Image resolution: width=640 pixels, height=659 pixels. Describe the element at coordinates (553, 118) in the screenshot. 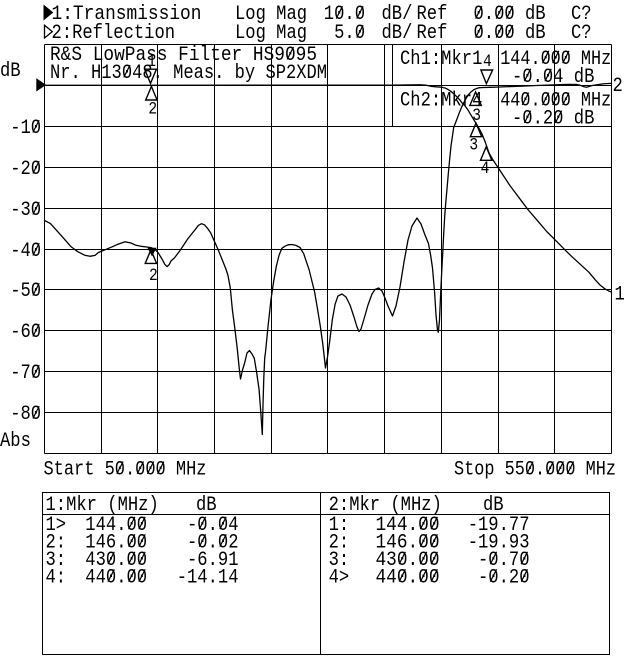

I see `svg-text: -0.20 dB` at that location.